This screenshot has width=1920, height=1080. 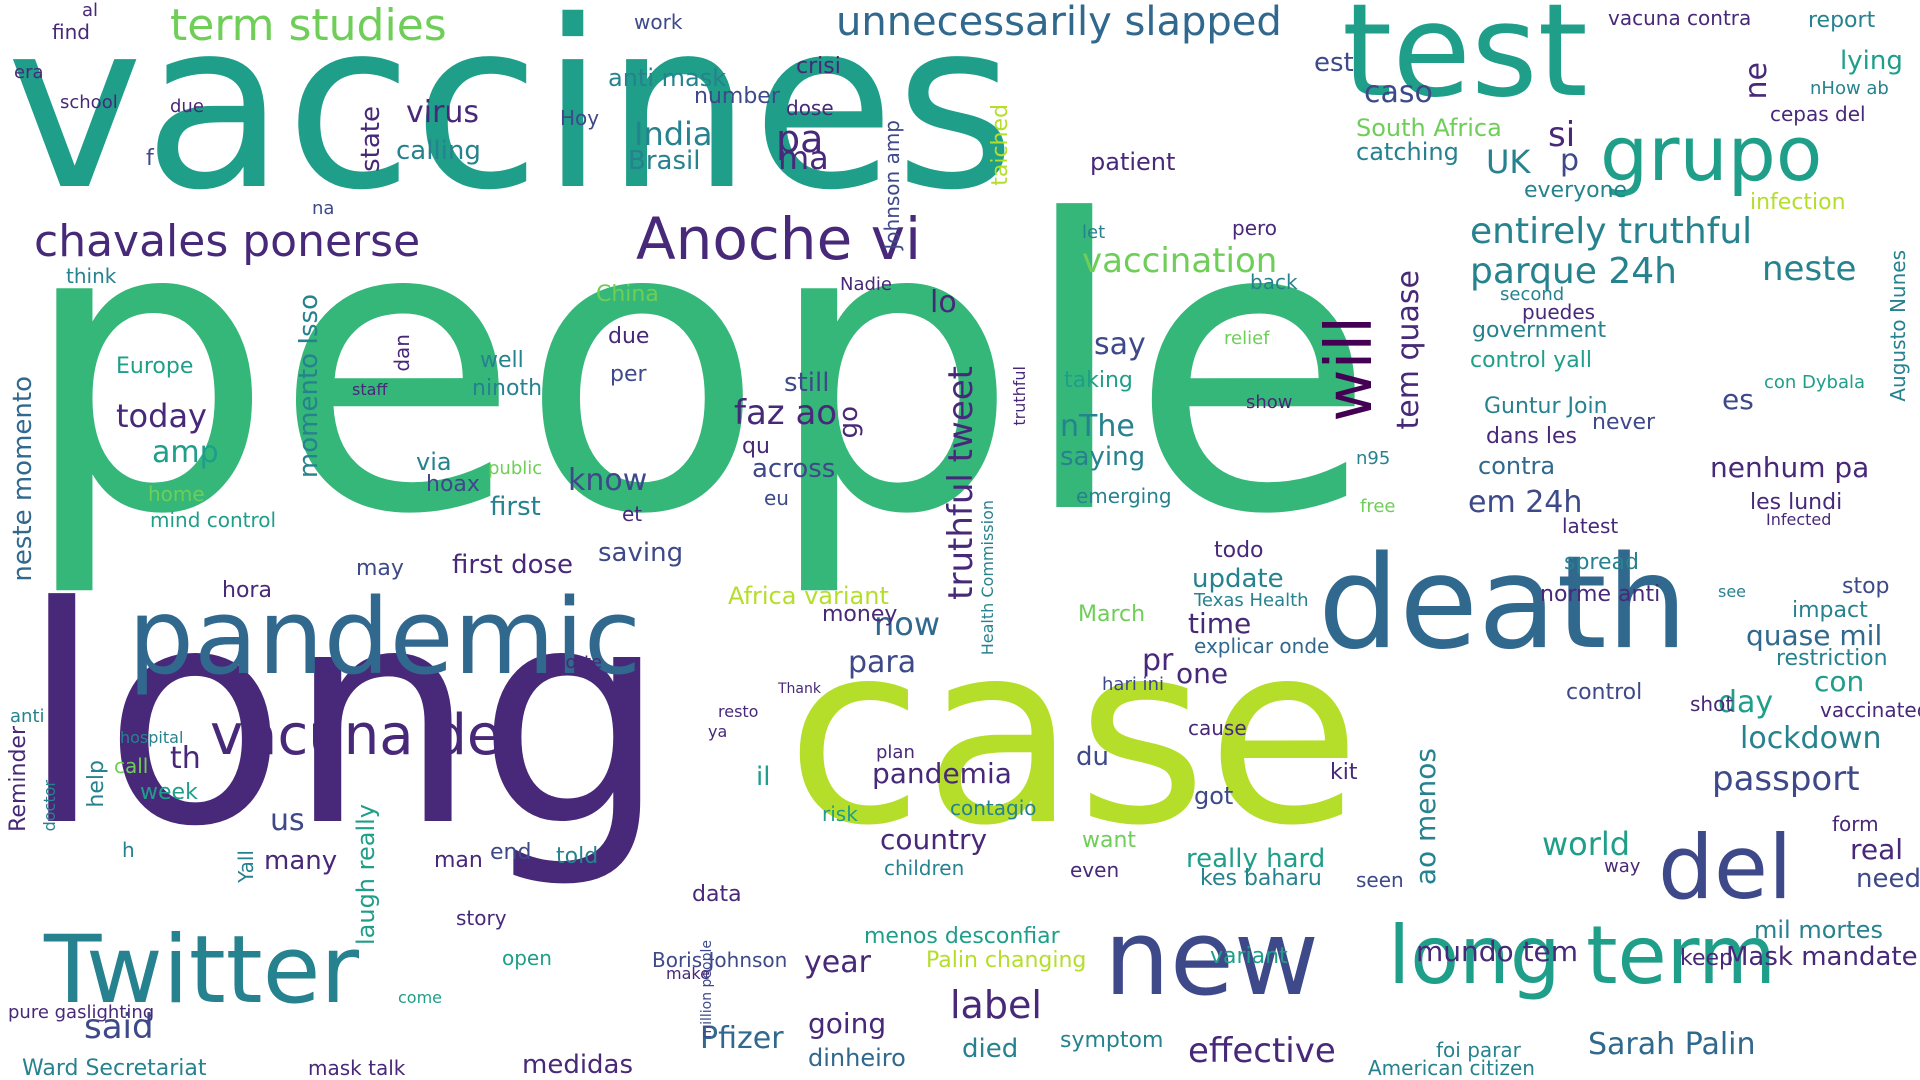 I want to click on word-ne: p, so click(x=1570, y=160).